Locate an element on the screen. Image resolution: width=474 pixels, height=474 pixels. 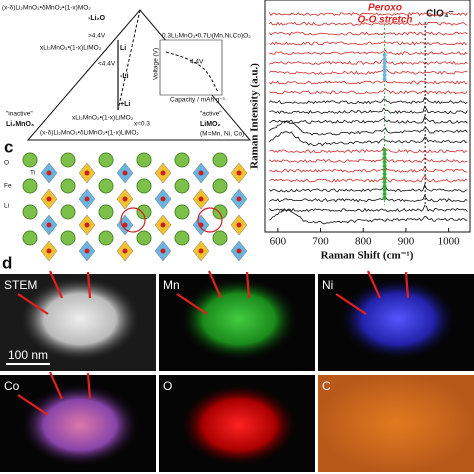
map-label: Ni is located at coordinates (327, 285).